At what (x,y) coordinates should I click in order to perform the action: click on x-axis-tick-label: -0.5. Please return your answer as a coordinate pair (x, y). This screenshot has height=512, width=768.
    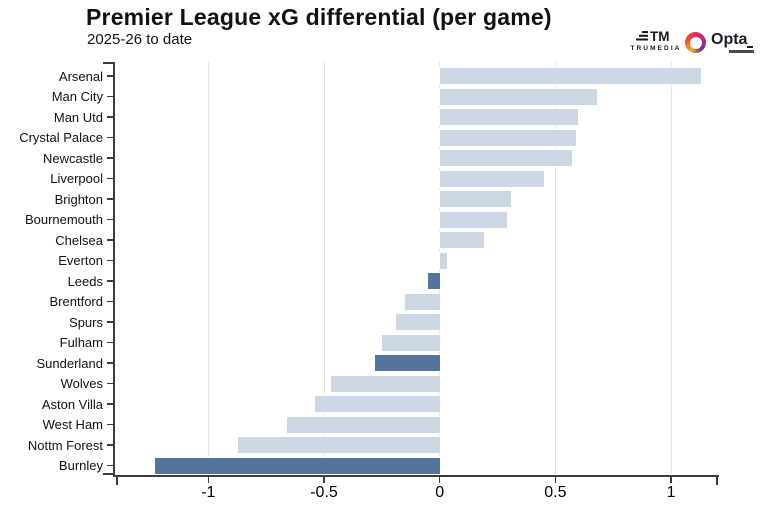
    Looking at the image, I should click on (324, 492).